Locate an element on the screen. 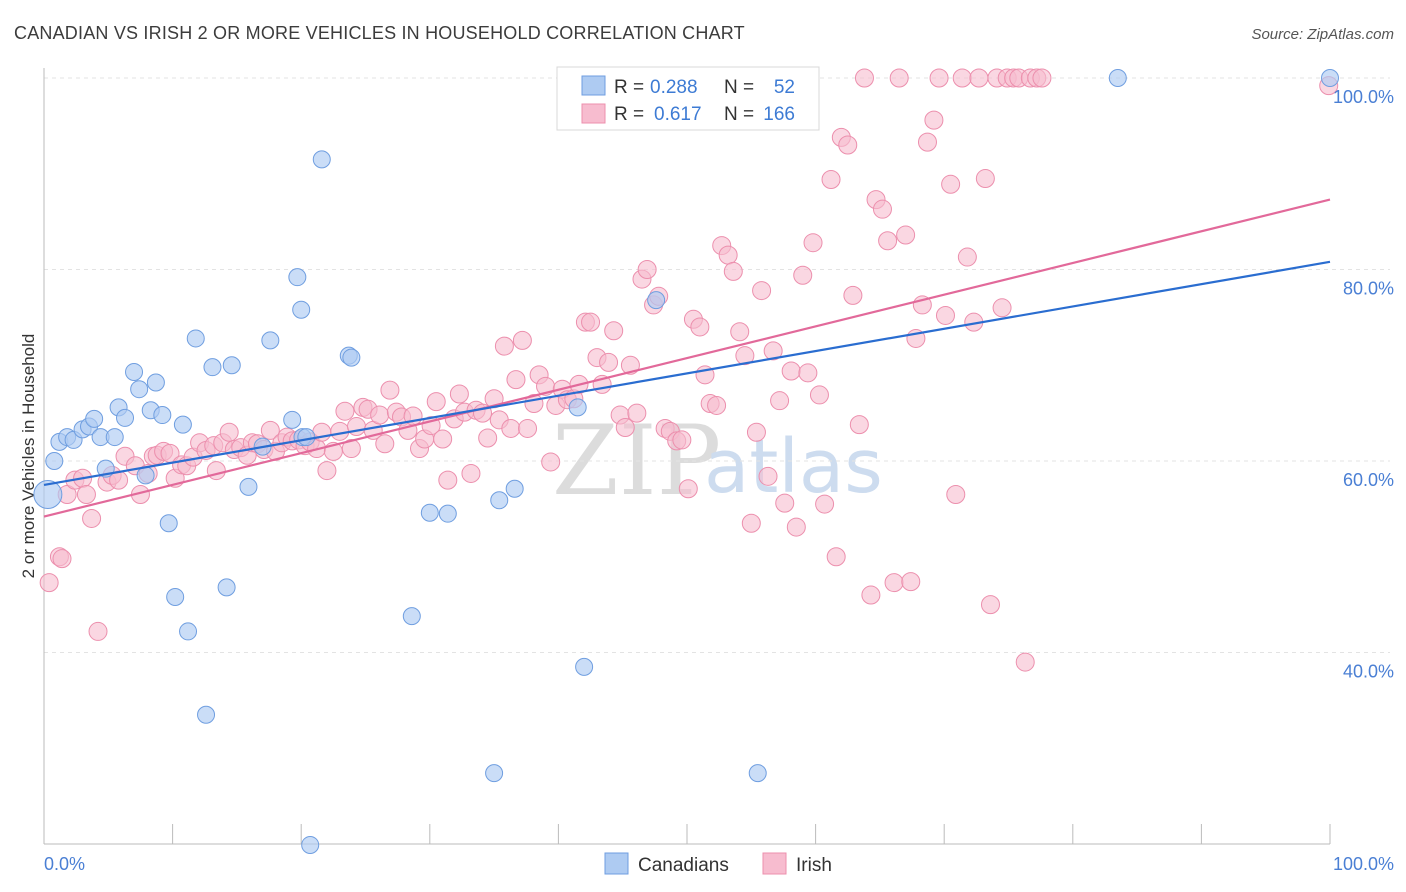 This screenshot has height=892, width=1406. legend-r-value-irish: 0.617 is located at coordinates (678, 114).